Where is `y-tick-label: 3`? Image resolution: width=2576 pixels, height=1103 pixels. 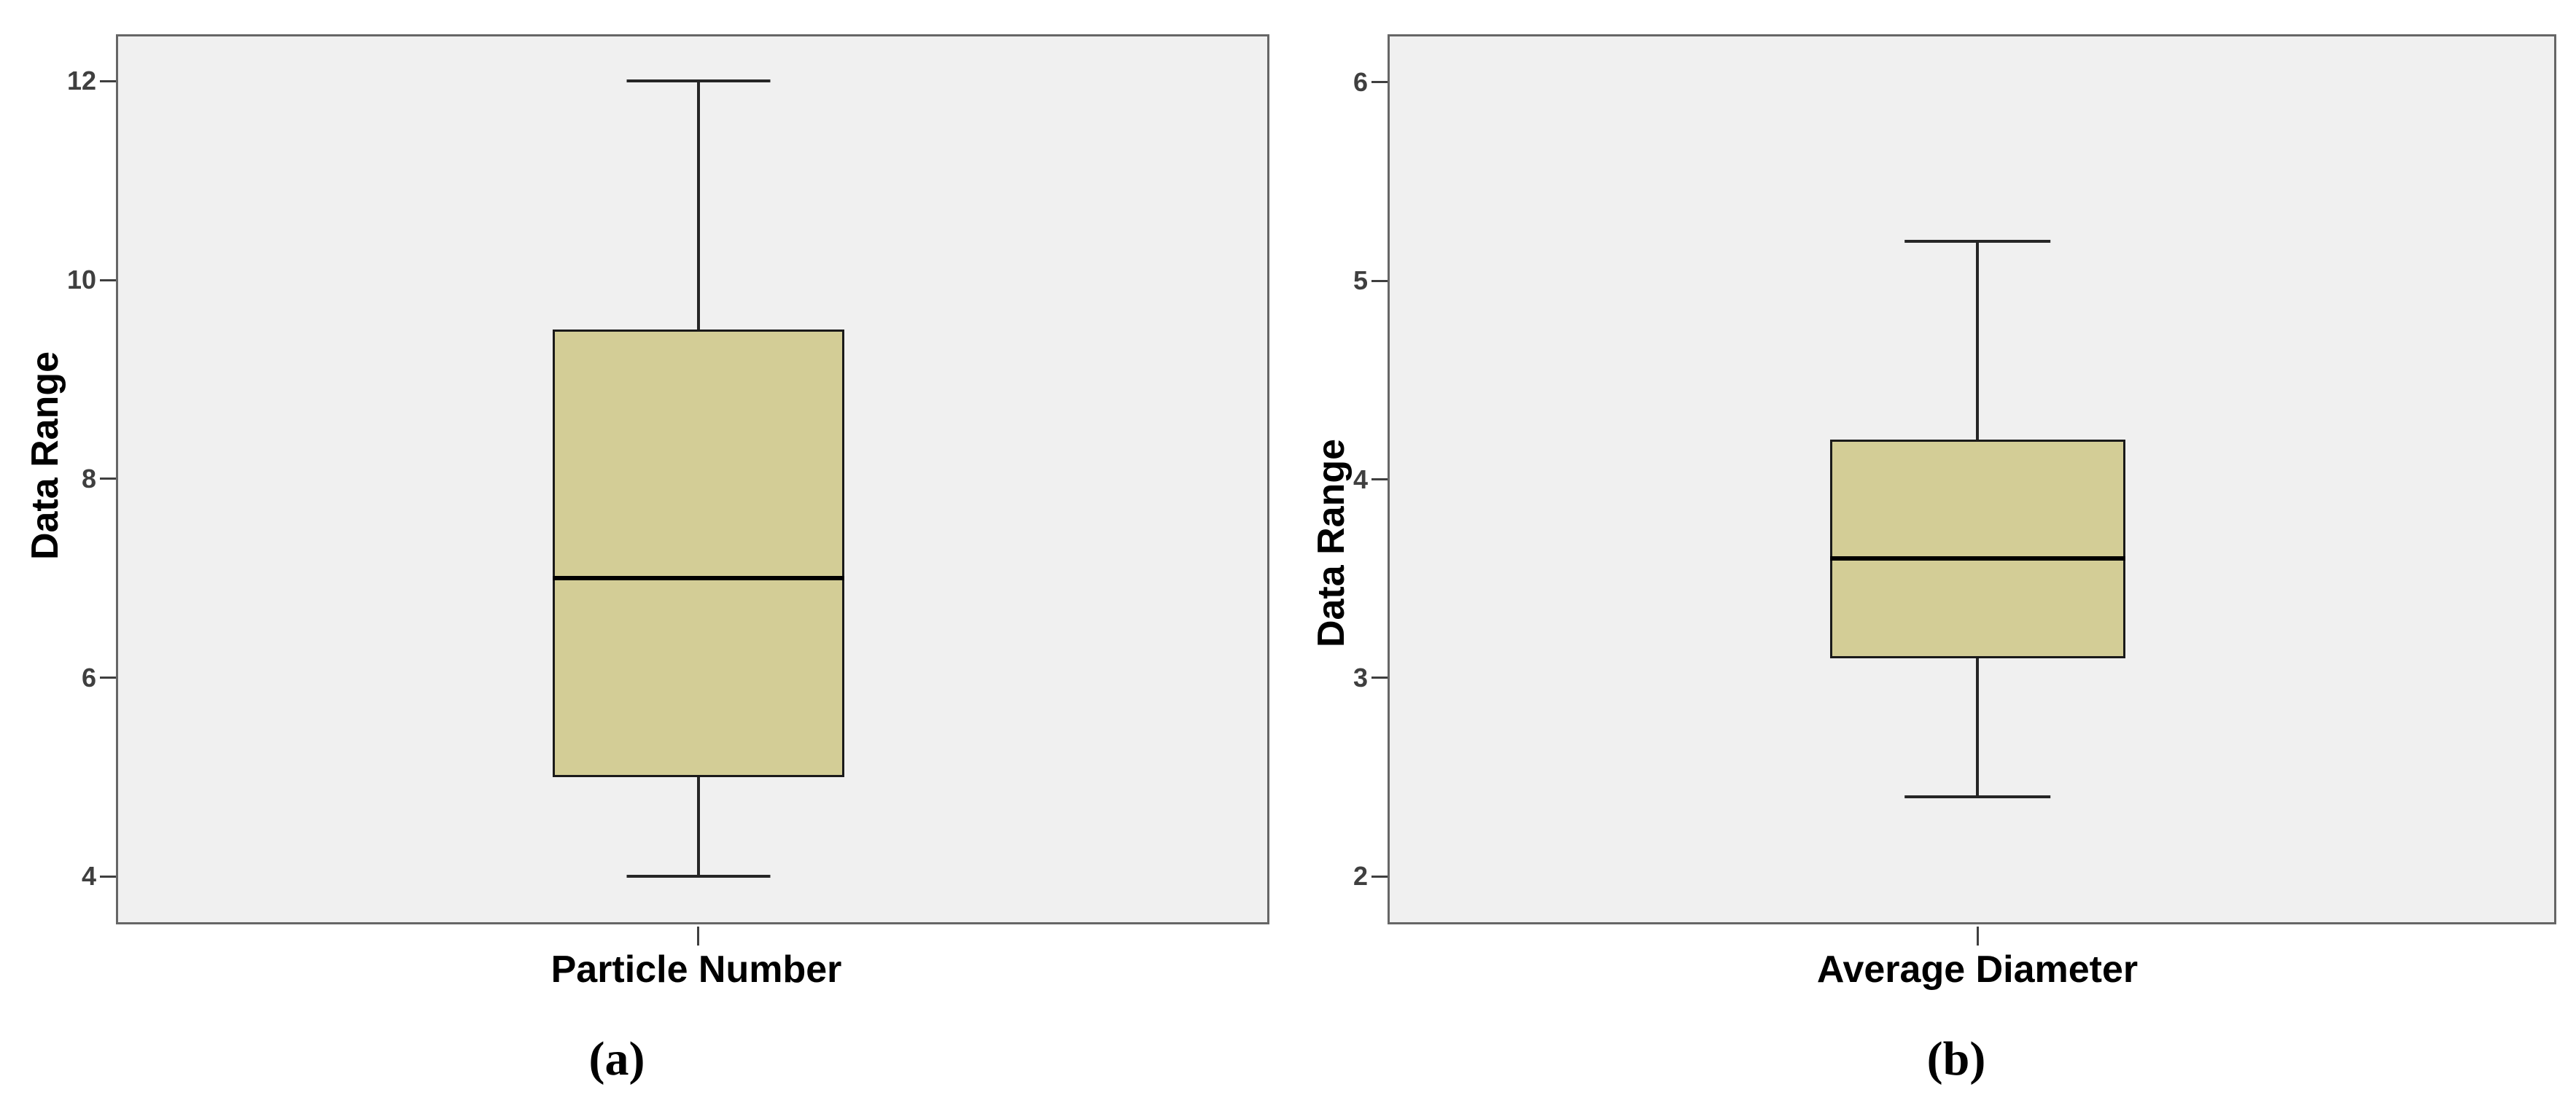 y-tick-label: 3 is located at coordinates (1360, 677).